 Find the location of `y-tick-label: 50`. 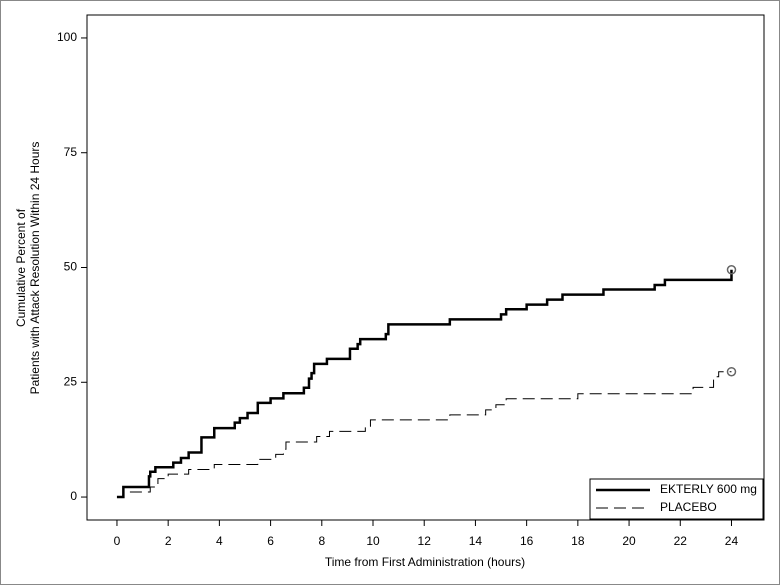

y-tick-label: 50 is located at coordinates (71, 267).